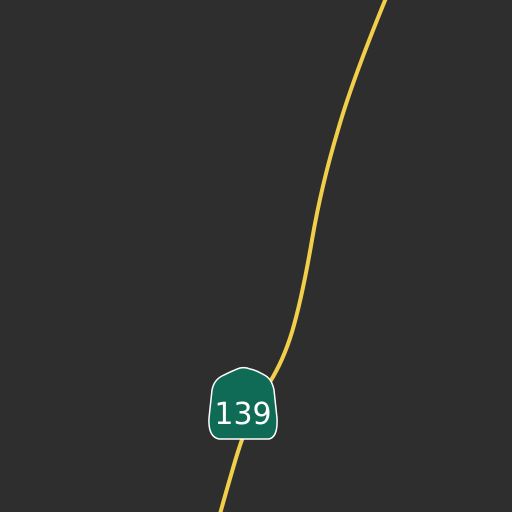 This screenshot has height=512, width=512. Describe the element at coordinates (242, 414) in the screenshot. I see `route-shield-label: 139` at that location.